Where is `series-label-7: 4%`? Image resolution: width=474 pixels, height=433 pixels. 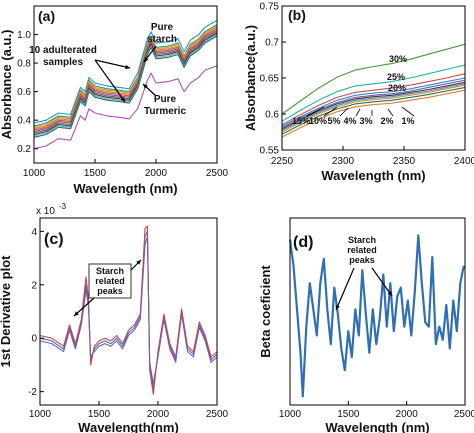 series-label-7: 4% is located at coordinates (349, 121).